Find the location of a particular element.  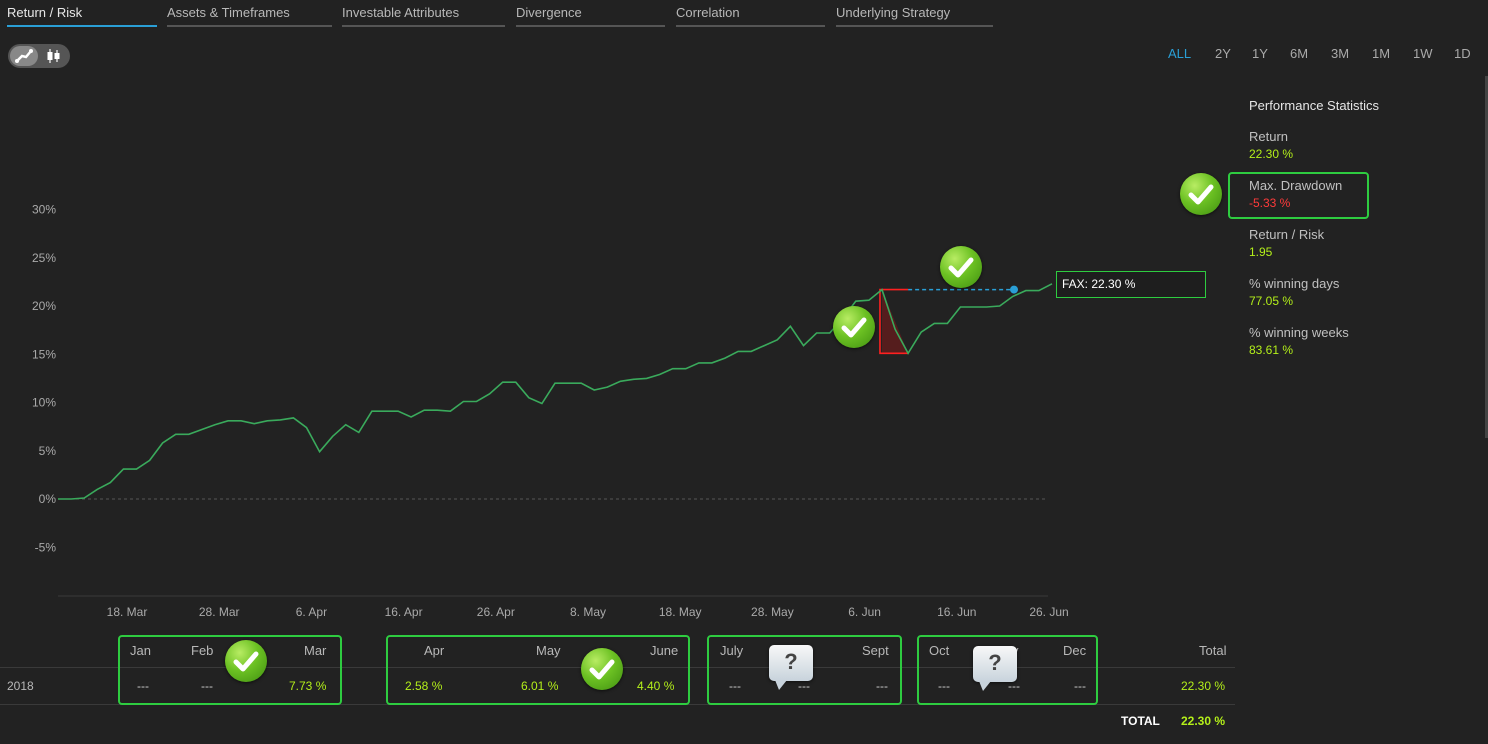

time-range-selector: ALL 2Y 1Y 6M 3M 1M 1W 1D is located at coordinates (1320, 55).